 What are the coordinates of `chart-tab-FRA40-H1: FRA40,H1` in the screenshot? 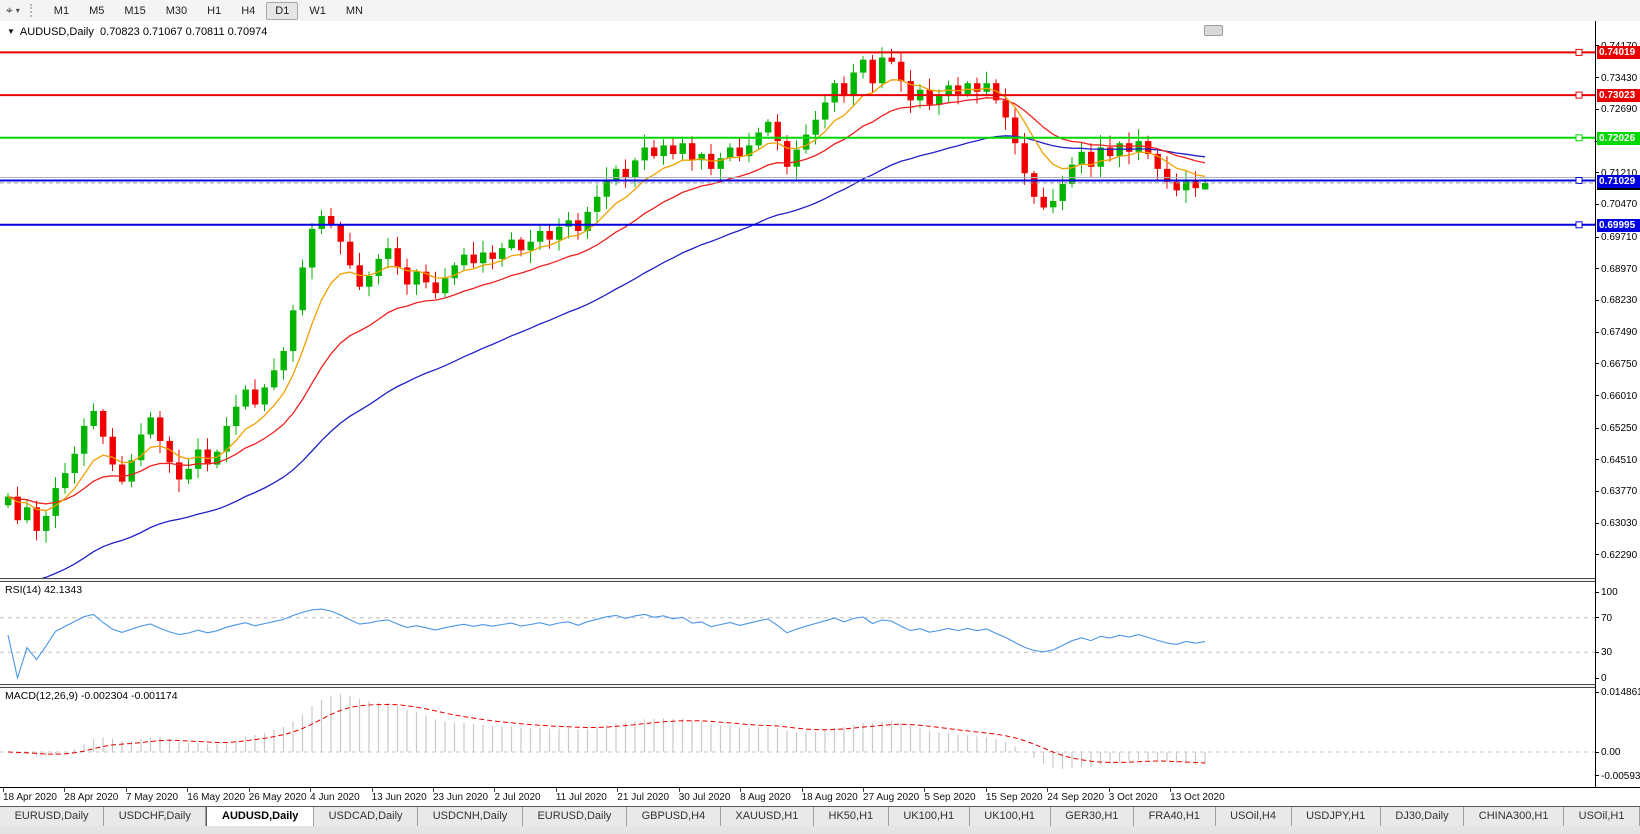 It's located at (1175, 816).